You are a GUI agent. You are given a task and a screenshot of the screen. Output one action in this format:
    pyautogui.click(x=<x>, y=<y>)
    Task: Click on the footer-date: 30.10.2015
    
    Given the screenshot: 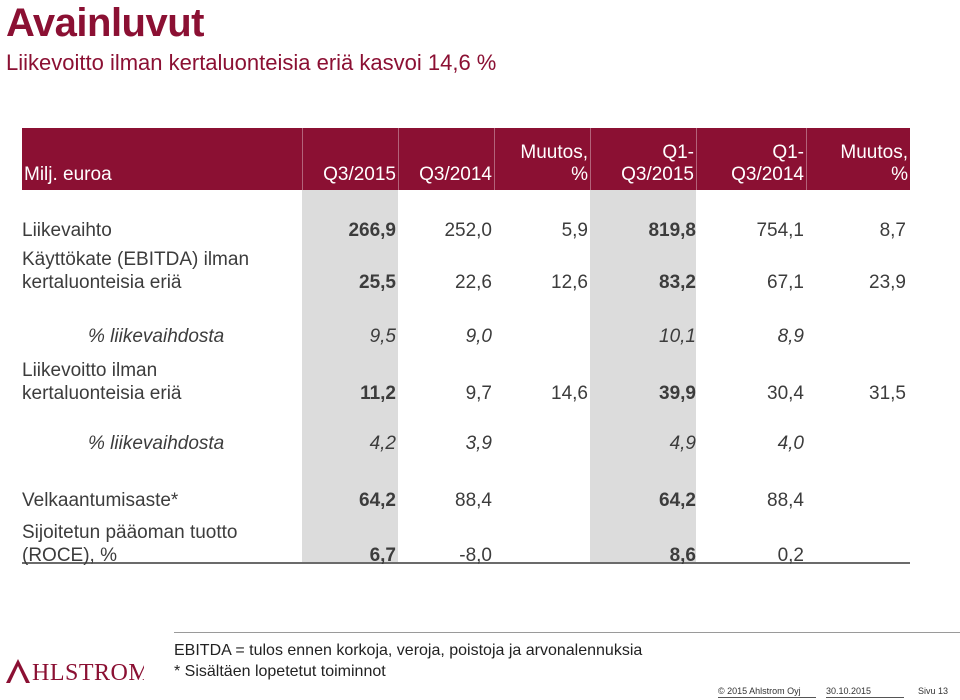 What is the action you would take?
    pyautogui.click(x=849, y=691)
    